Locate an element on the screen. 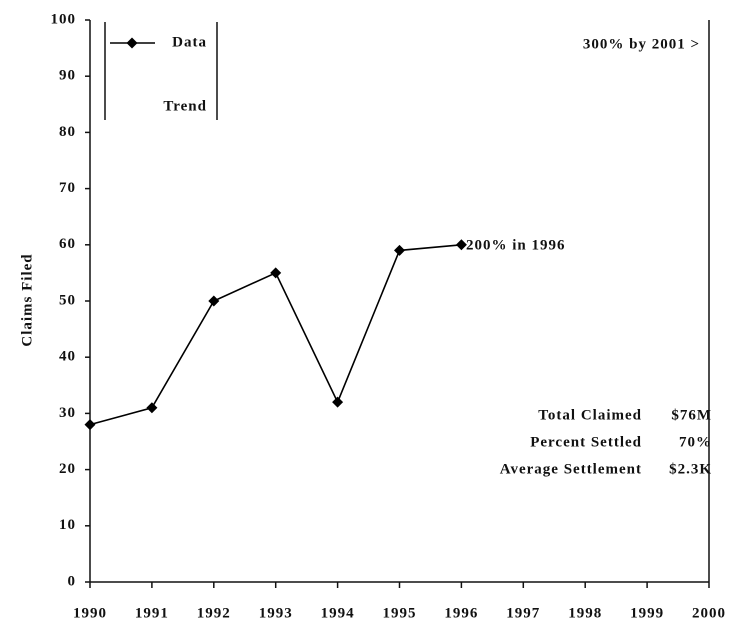 This screenshot has height=628, width=731. y-tick-label: 20 is located at coordinates (67, 469).